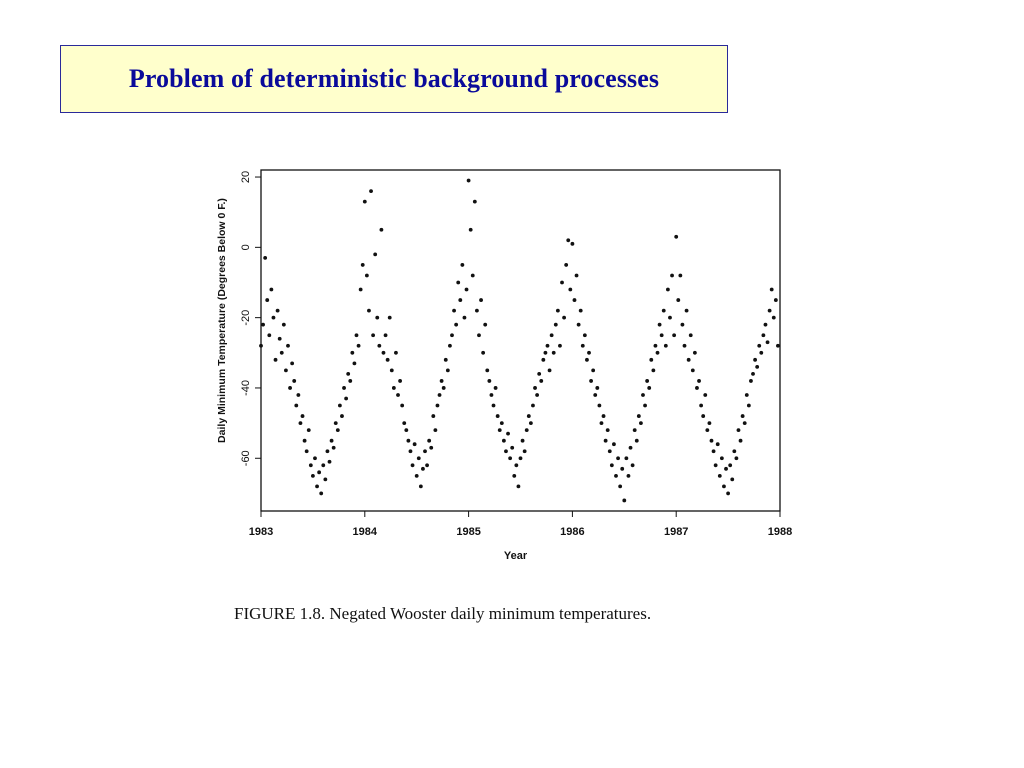 The width and height of the screenshot is (1024, 768). Describe the element at coordinates (365, 532) in the screenshot. I see `x-tick-label: 1984` at that location.